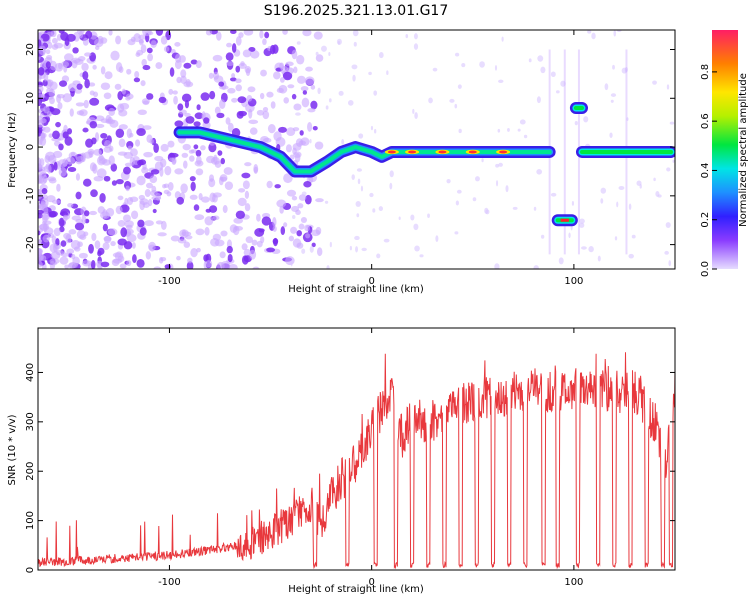 This screenshot has height=600, width=750. What do you see at coordinates (12, 449) in the screenshot?
I see `snr-y-label: SNR (10 * v/v)` at bounding box center [12, 449].